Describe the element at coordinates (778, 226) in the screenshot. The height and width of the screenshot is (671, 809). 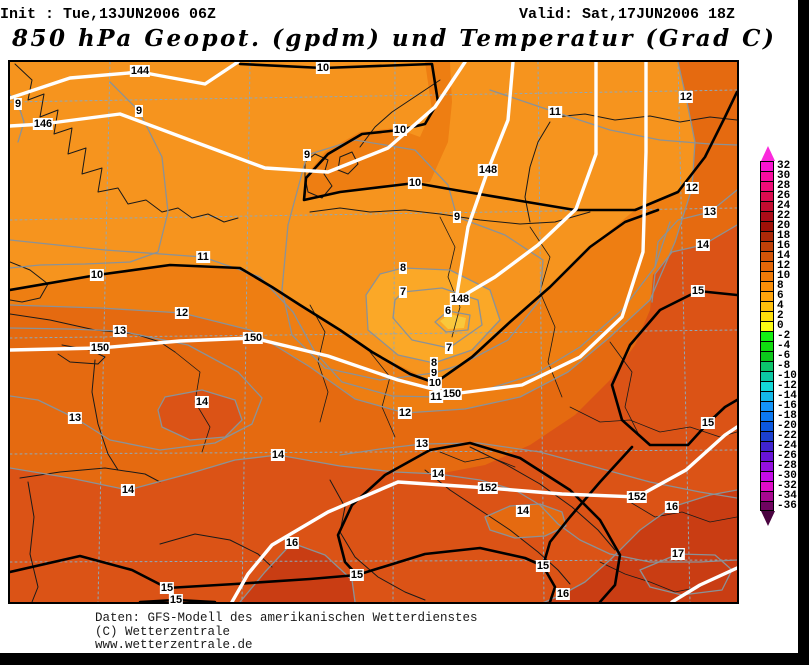
I see `legend-item: 20` at that location.